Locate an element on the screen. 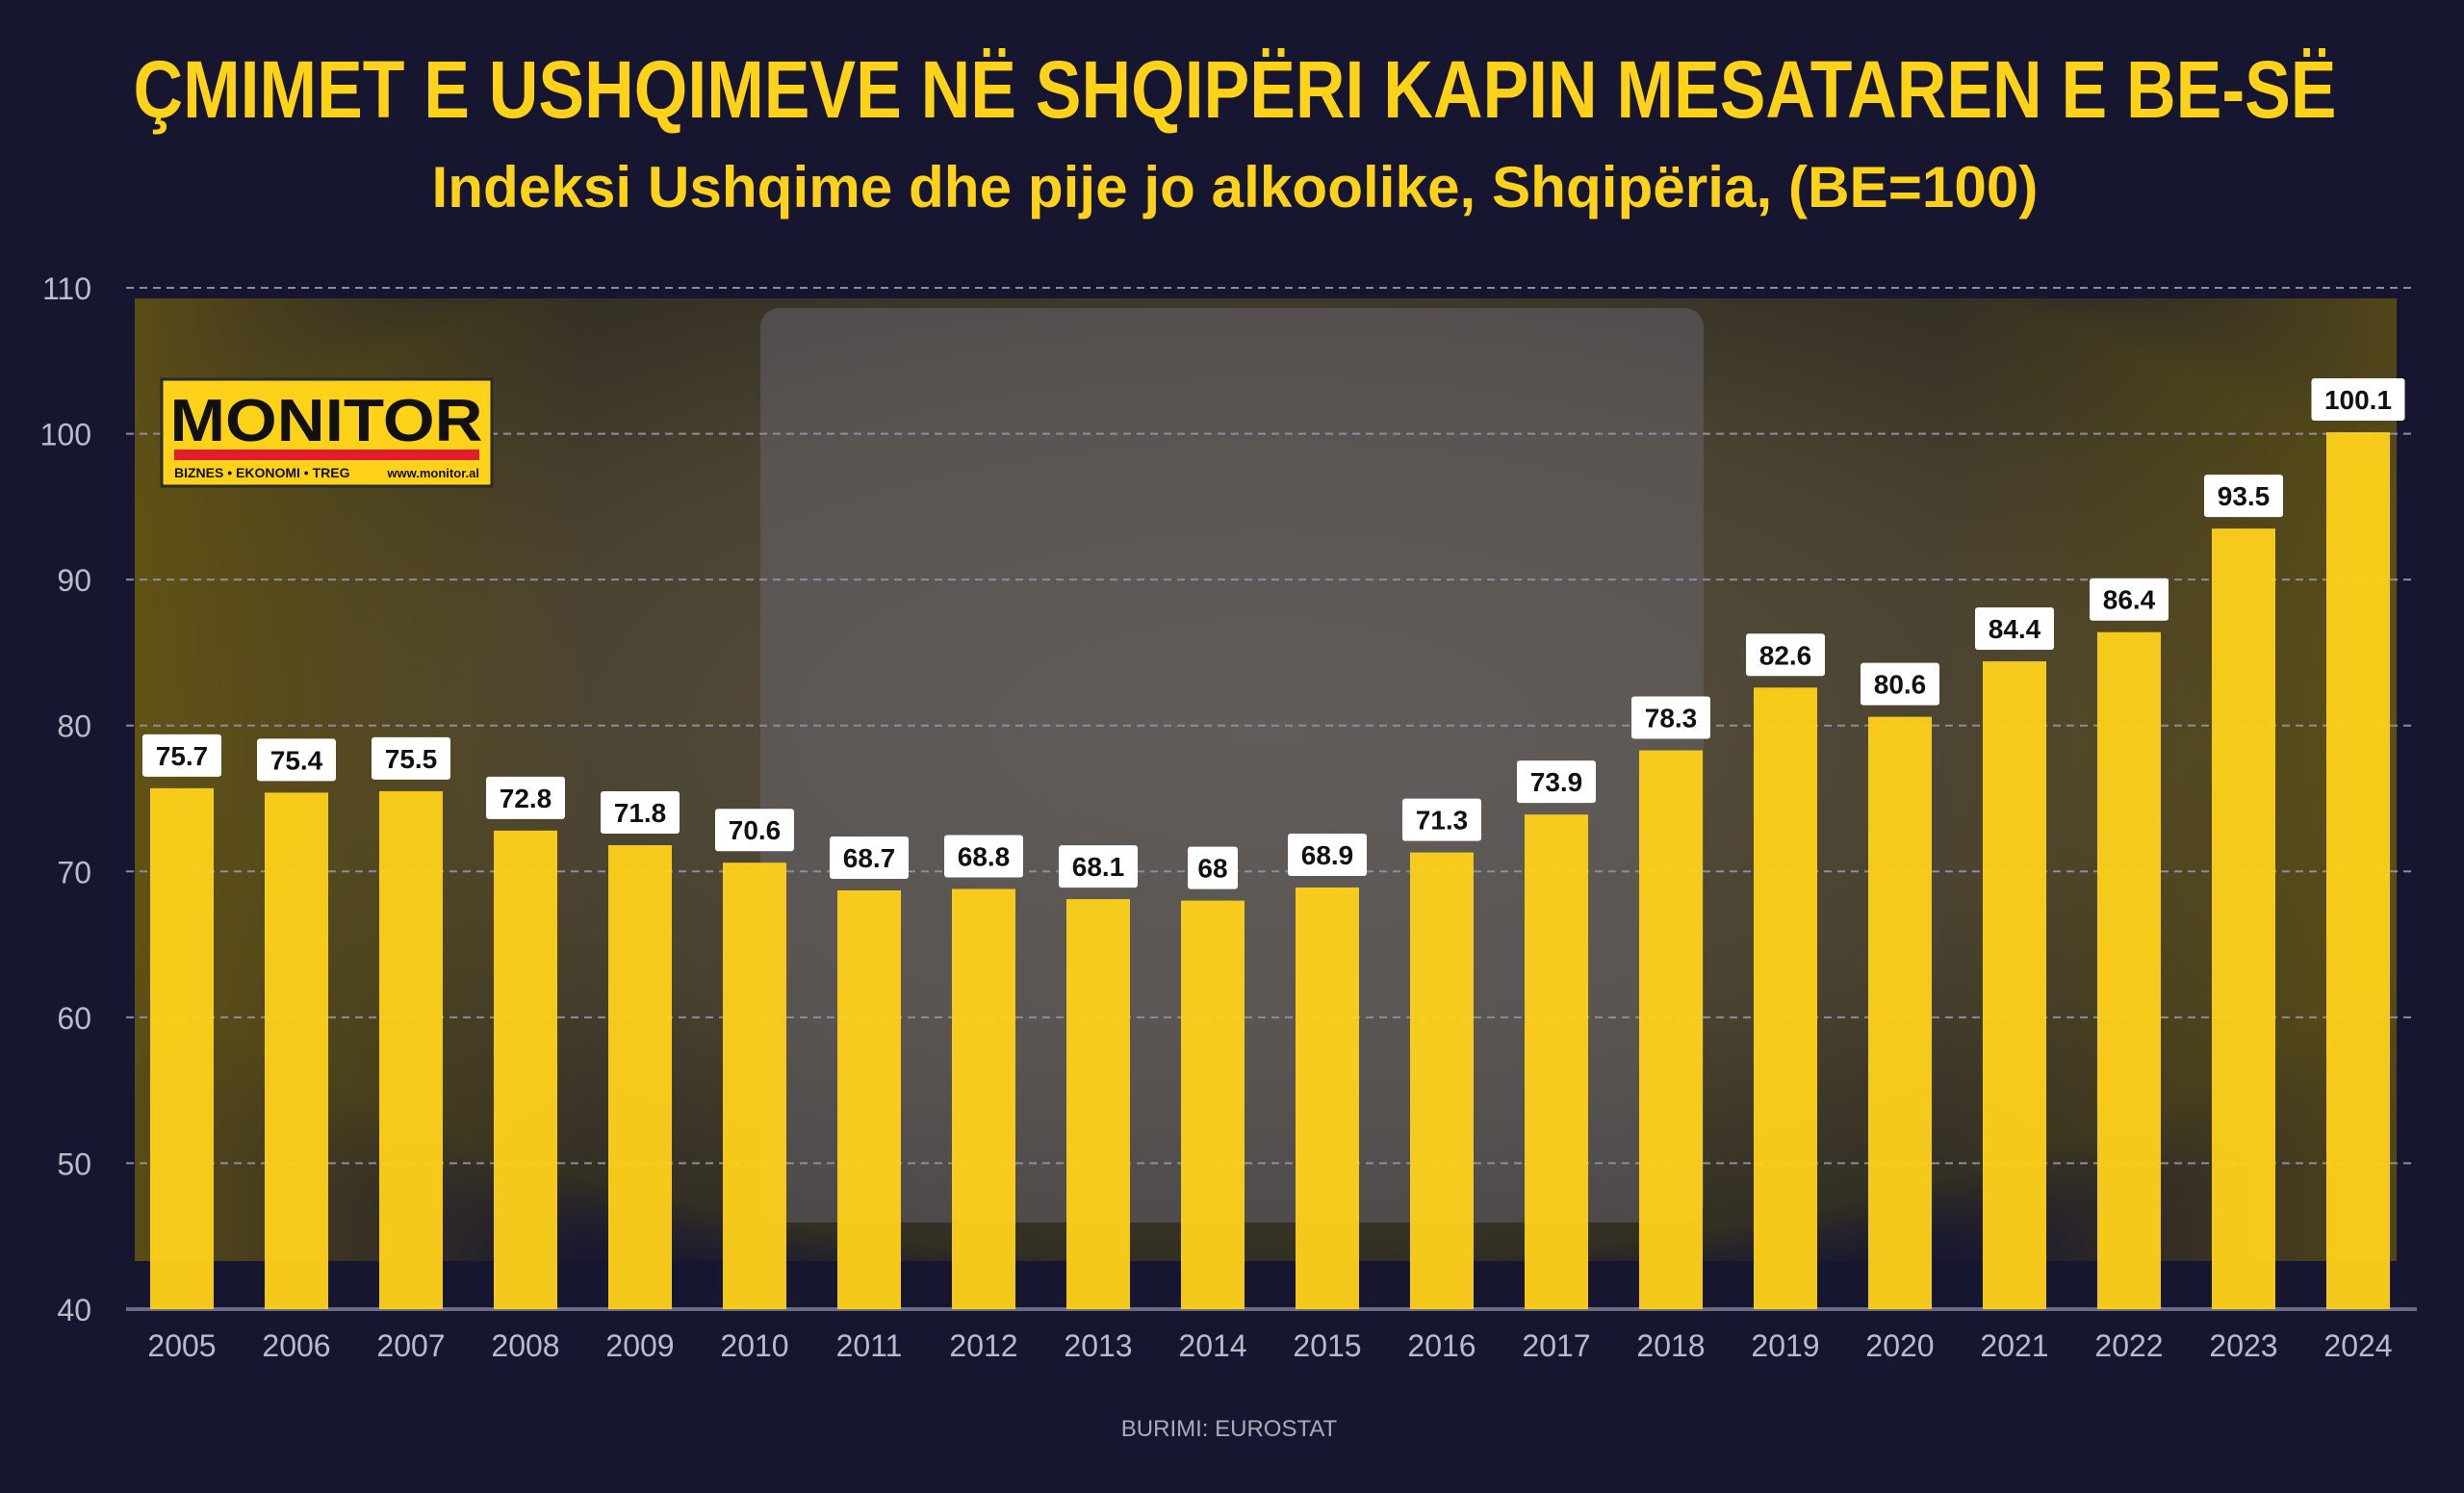 This screenshot has height=1493, width=2464. y-tick-label: 90 is located at coordinates (74, 580).